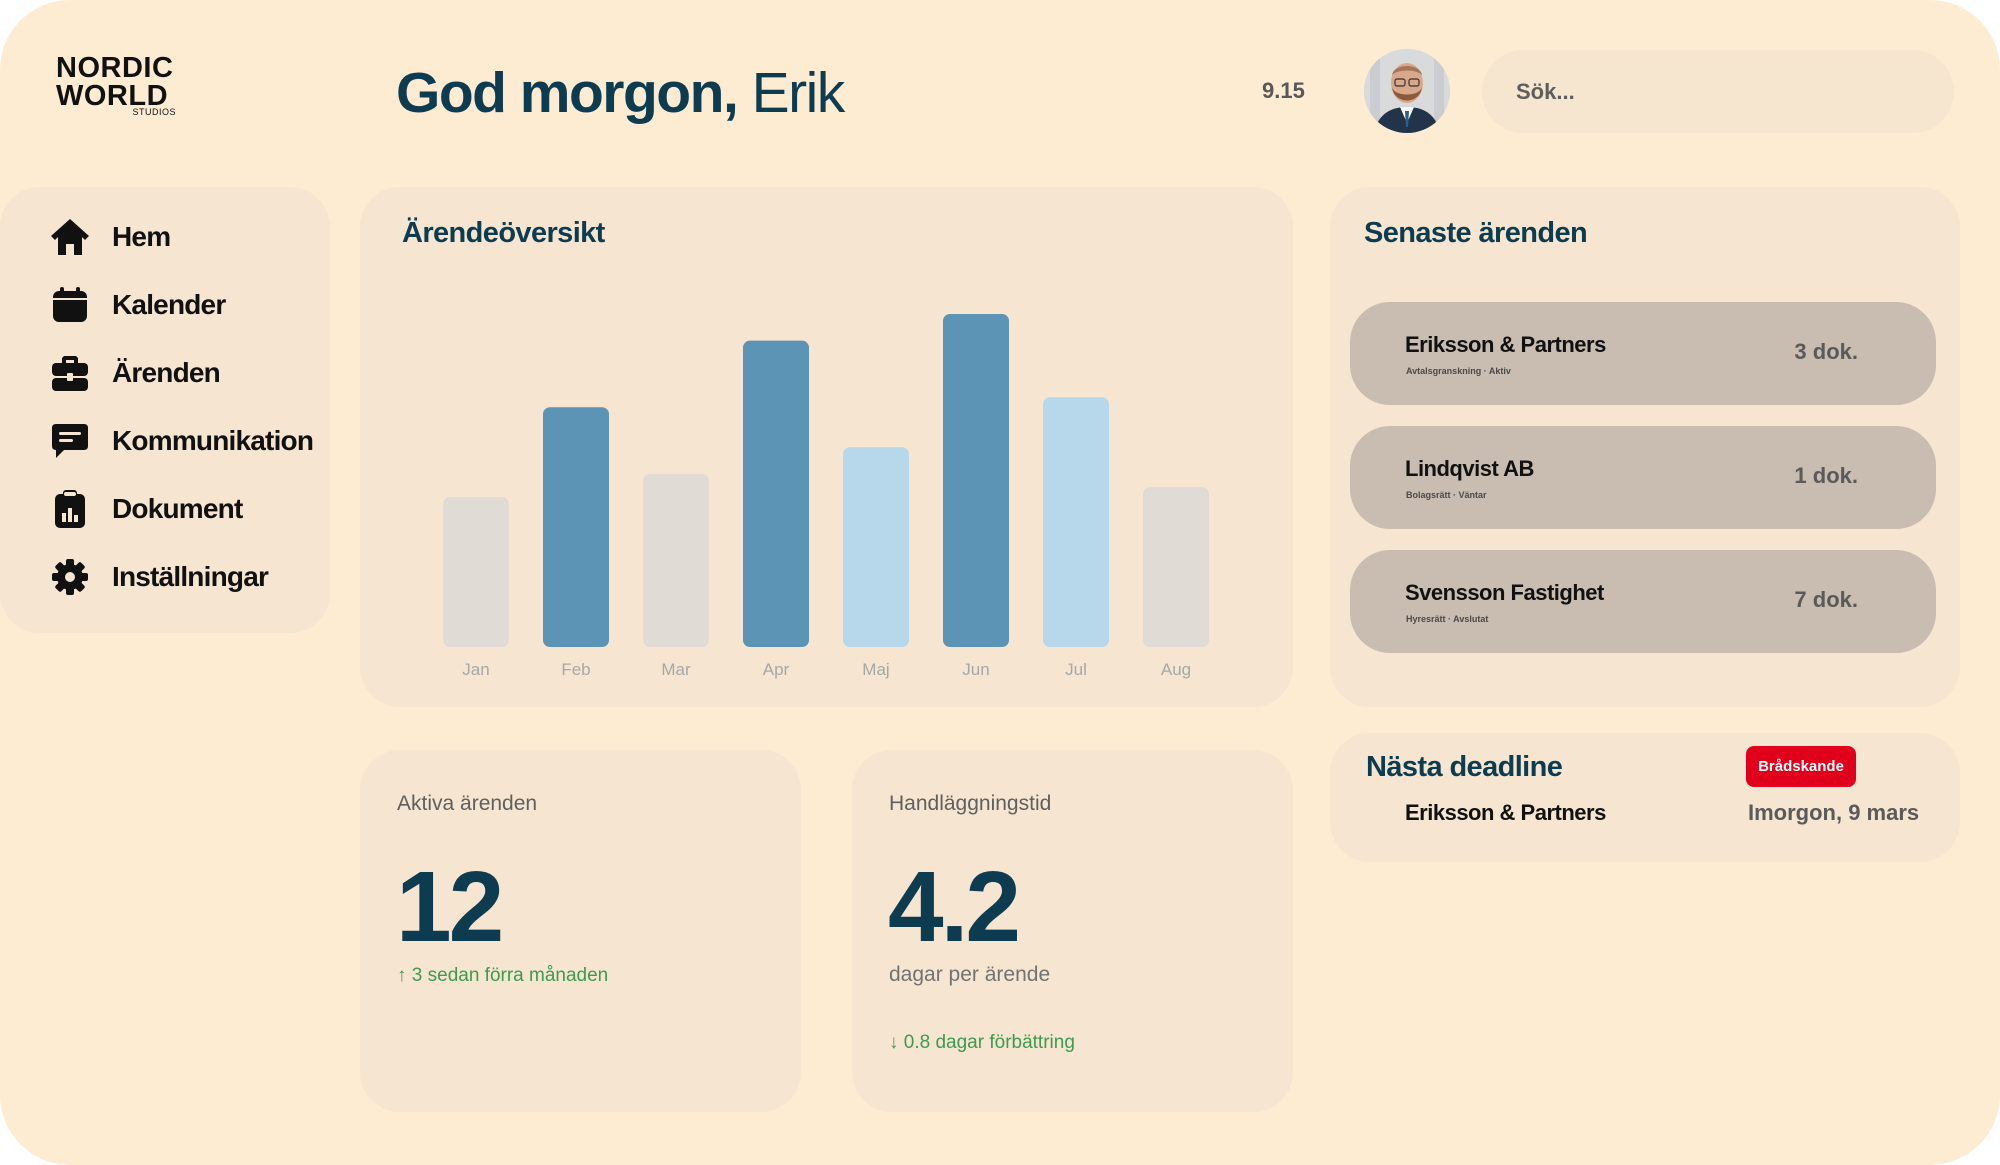  What do you see at coordinates (112, 96) in the screenshot?
I see `brand-line-2: WORLD` at bounding box center [112, 96].